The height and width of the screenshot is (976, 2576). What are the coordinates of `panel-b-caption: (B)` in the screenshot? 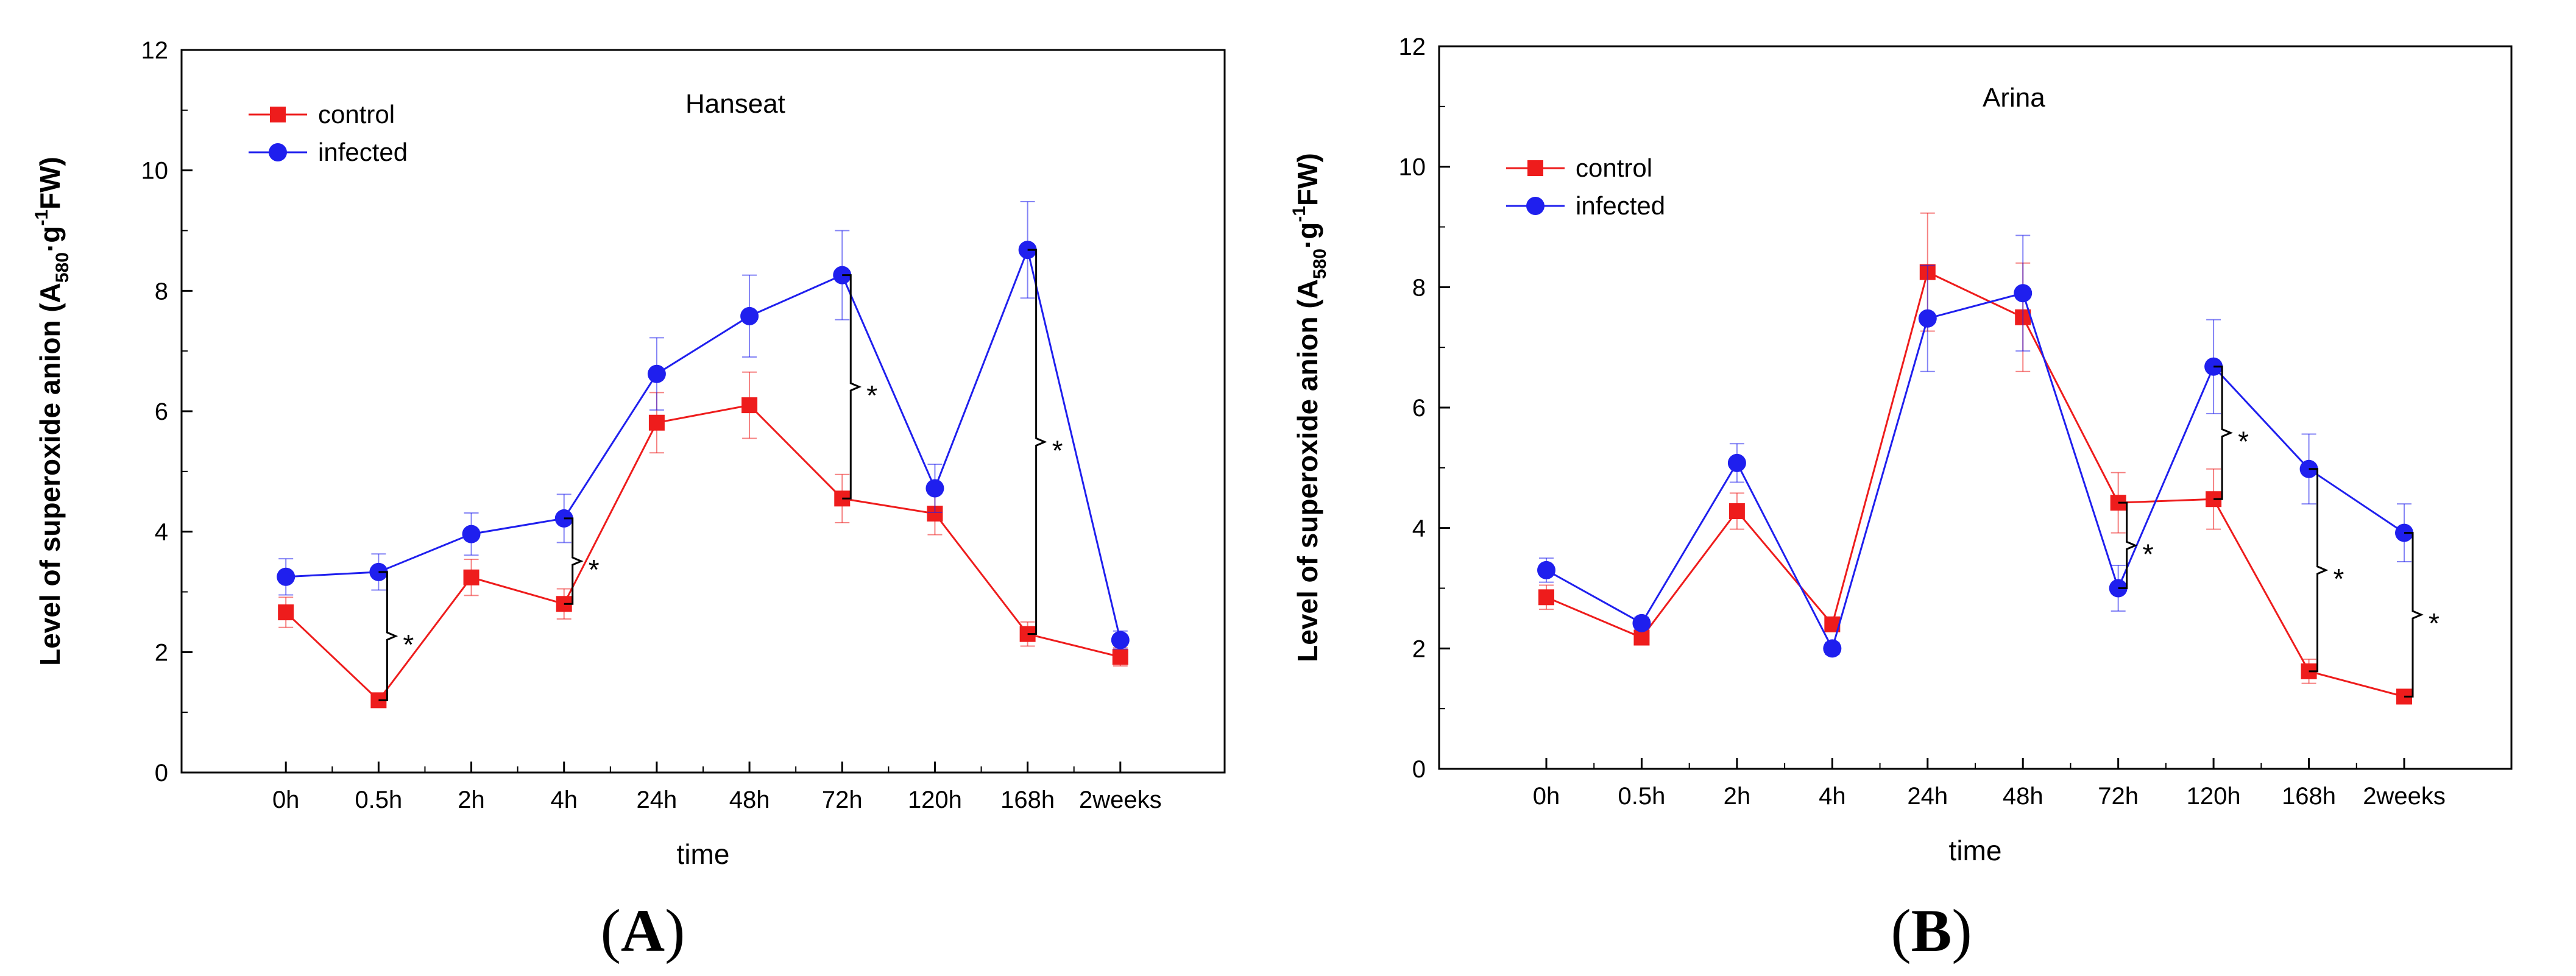 It's located at (1931, 930).